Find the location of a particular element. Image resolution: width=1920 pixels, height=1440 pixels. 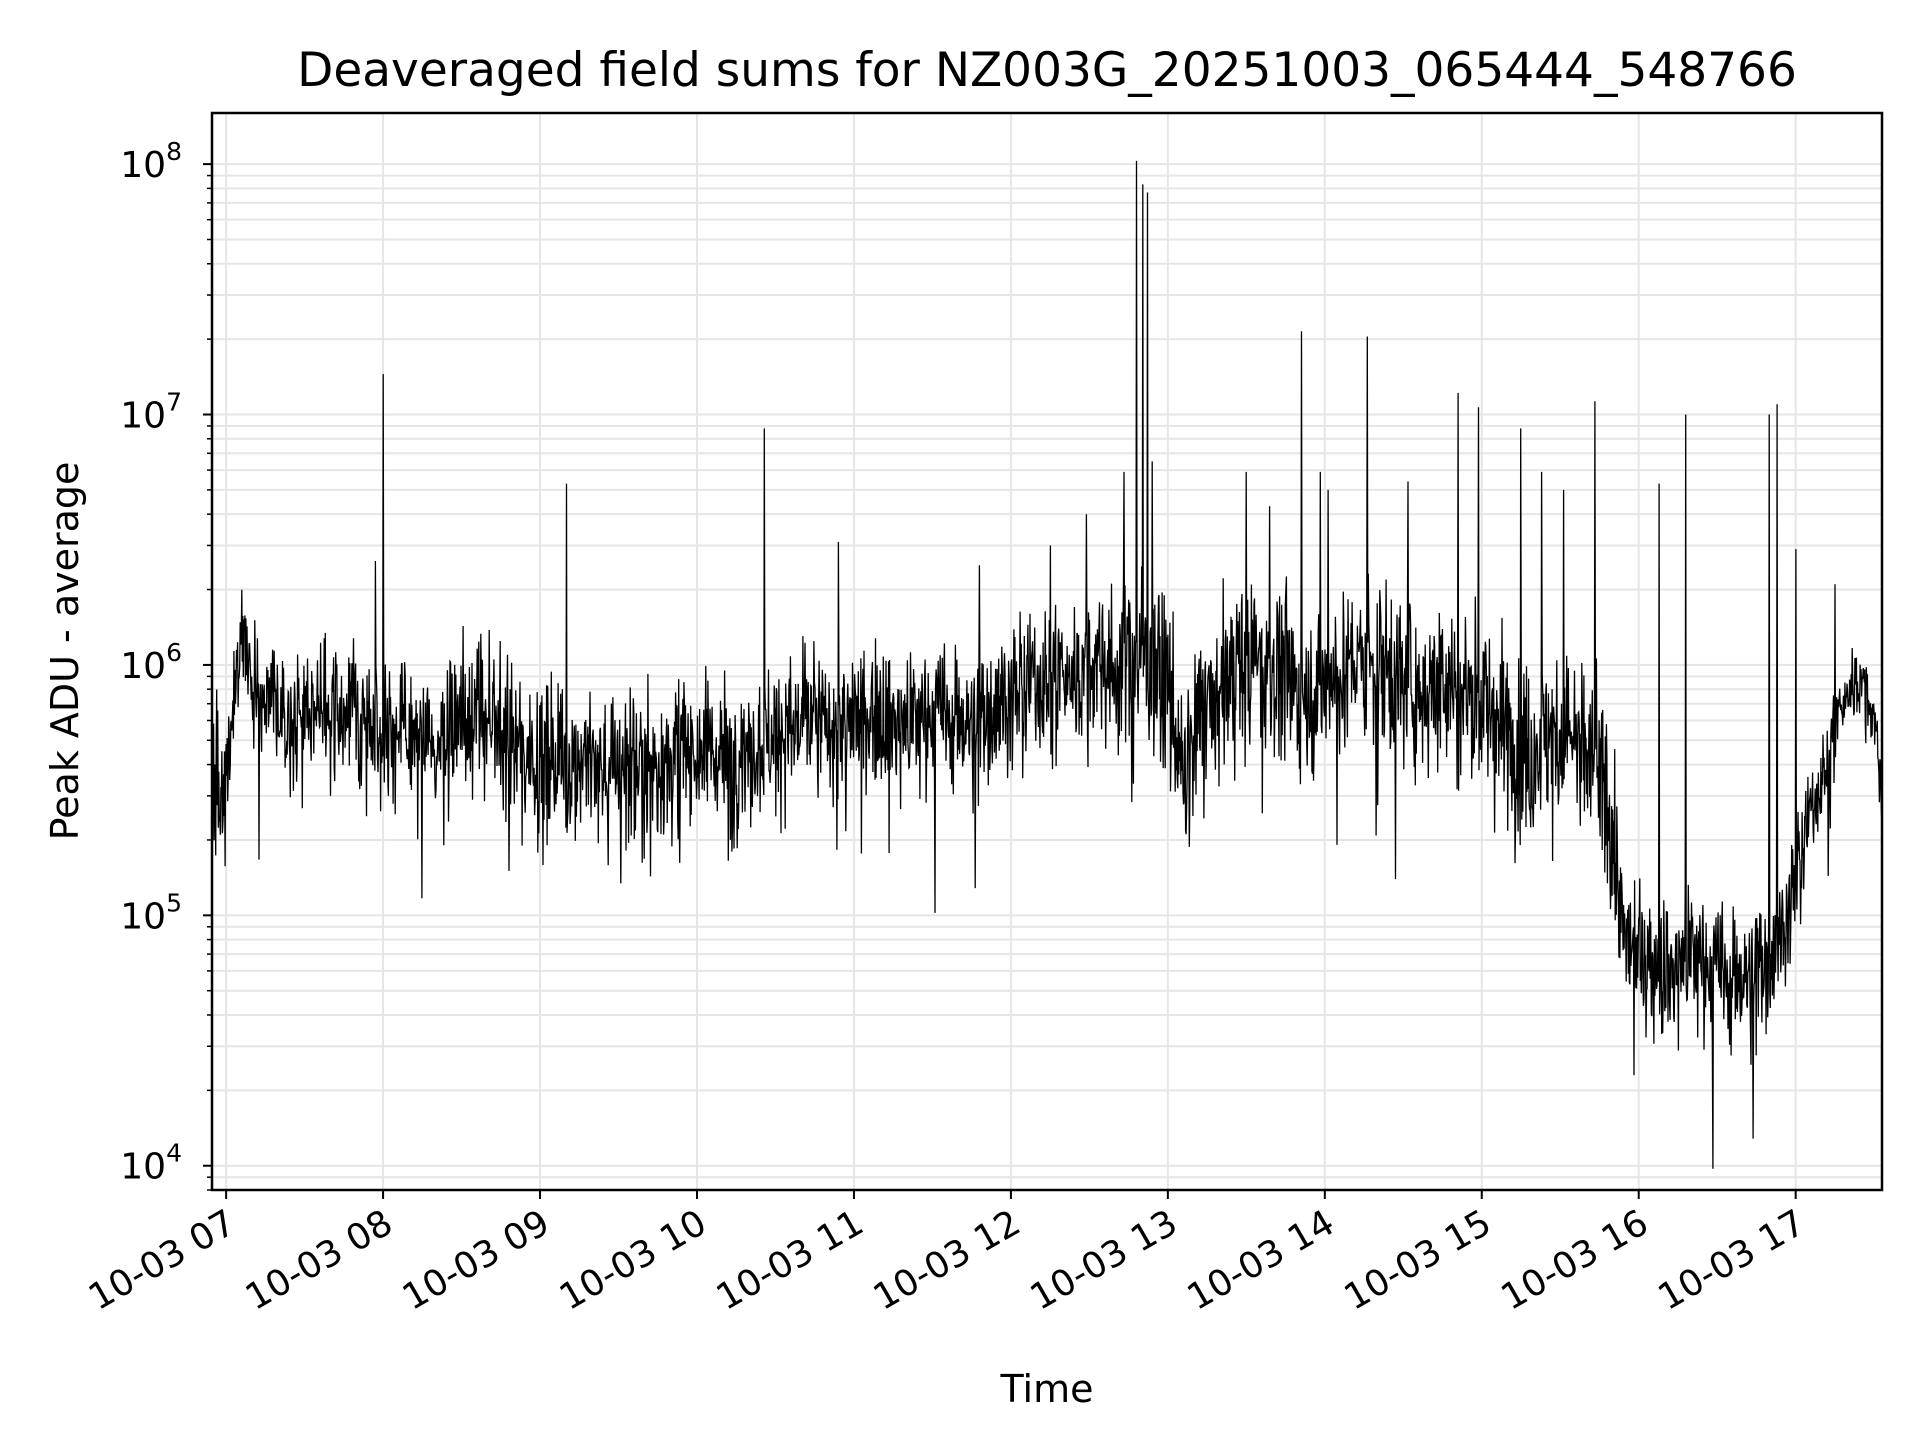

y-tick-label: 10⁵ is located at coordinates (151, 912).